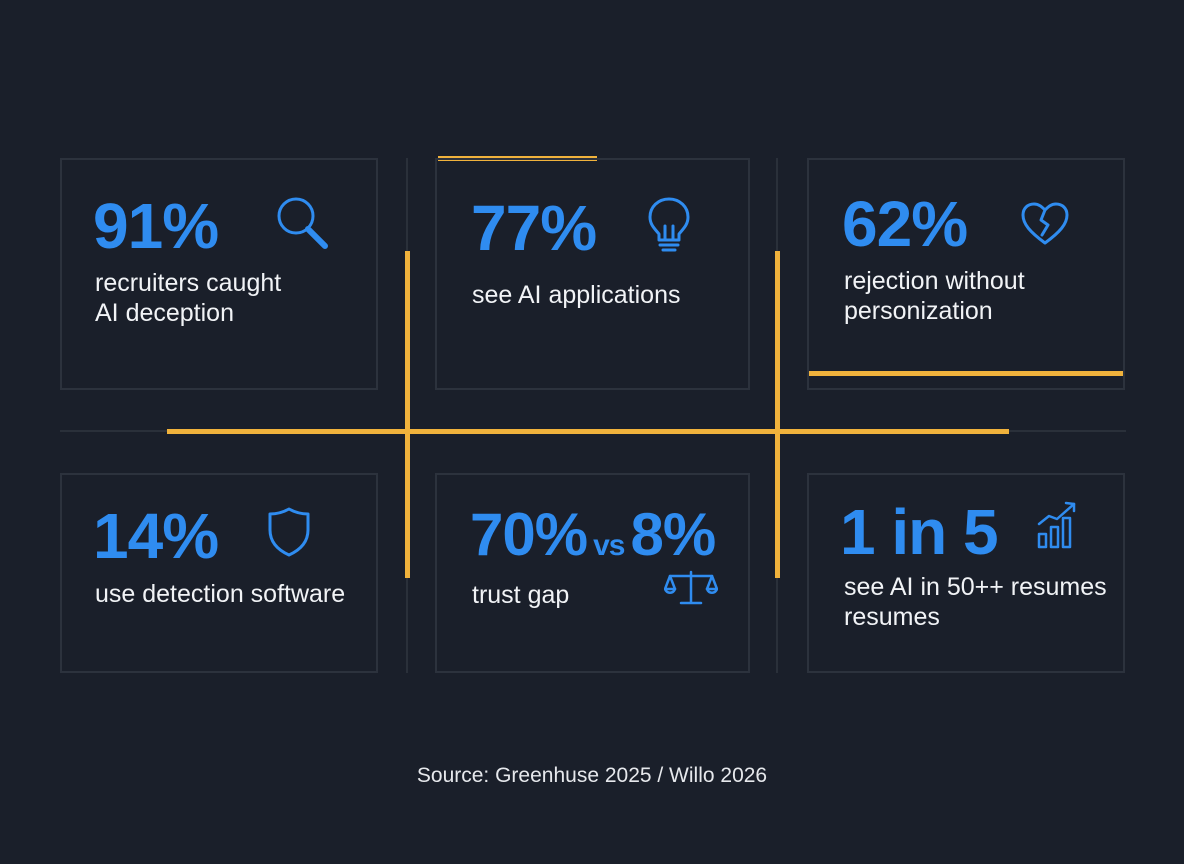  I want to click on broken-heart-icon, so click(1045, 224).